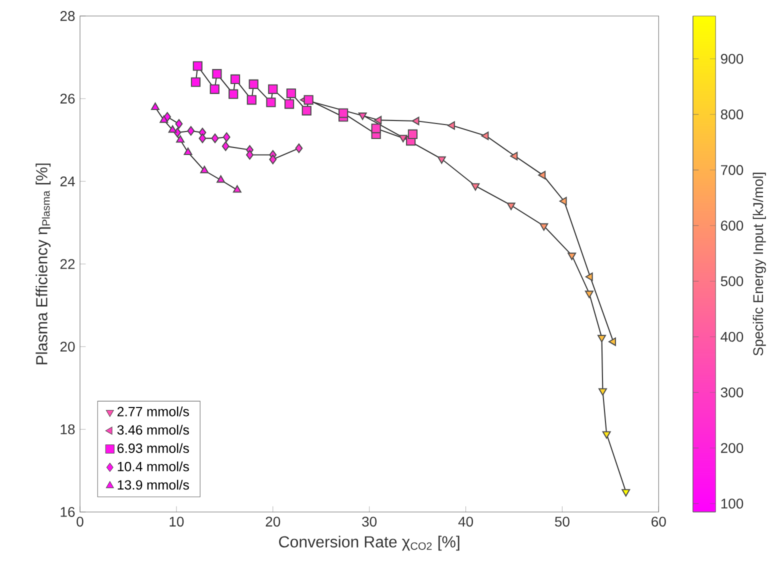 The image size is (776, 578). What do you see at coordinates (732, 225) in the screenshot?
I see `color-bar-label: 600` at bounding box center [732, 225].